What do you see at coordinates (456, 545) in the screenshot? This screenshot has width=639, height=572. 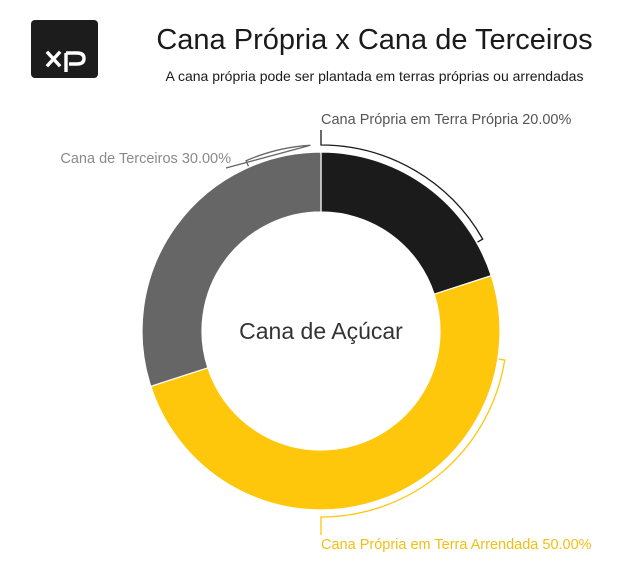 I see `slice-label-2: Cana Própria em Terra Arrendada 50.00%` at bounding box center [456, 545].